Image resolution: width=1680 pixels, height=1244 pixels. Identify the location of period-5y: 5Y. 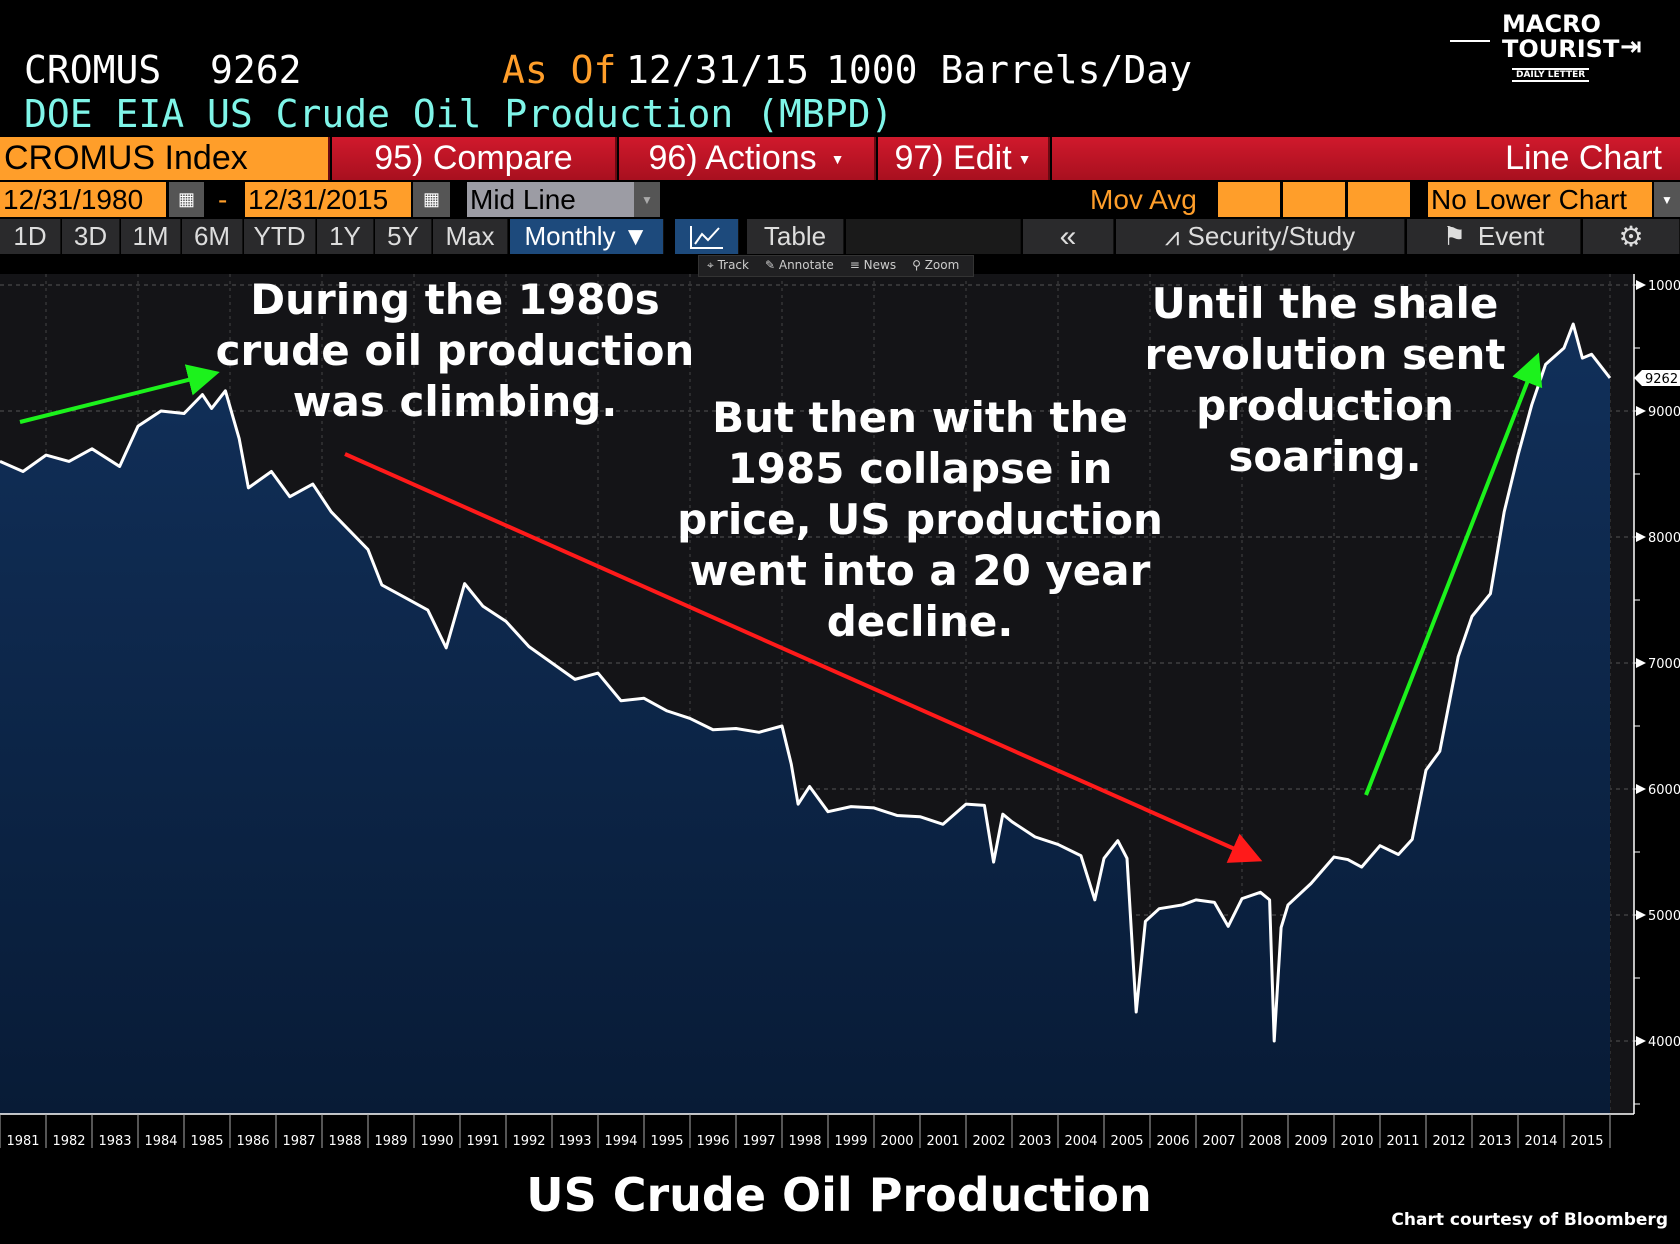
(403, 236).